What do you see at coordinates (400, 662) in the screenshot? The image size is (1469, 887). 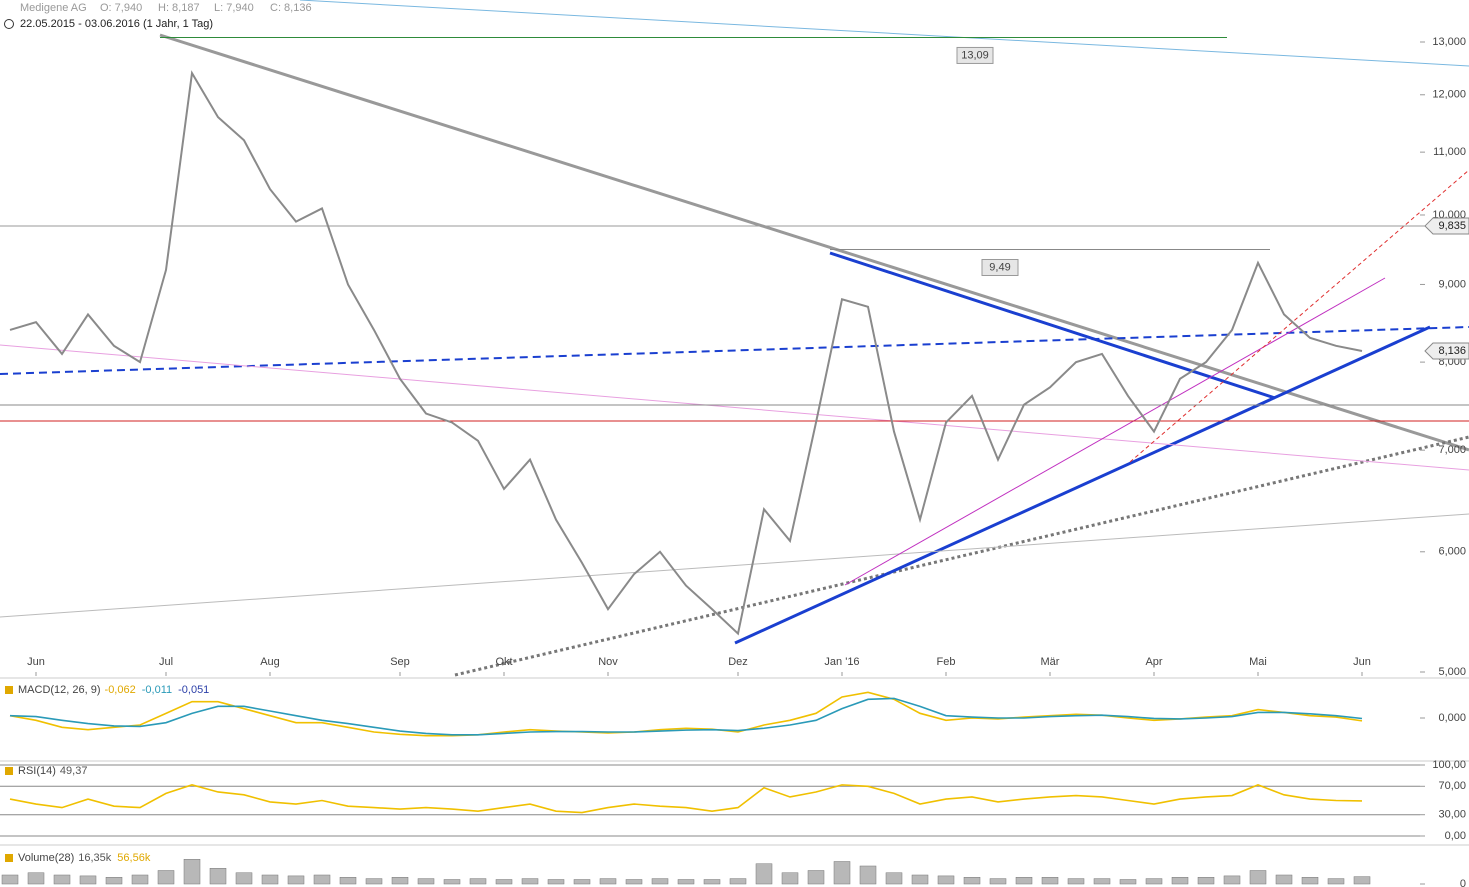 I see `x-tick-label: Sep` at bounding box center [400, 662].